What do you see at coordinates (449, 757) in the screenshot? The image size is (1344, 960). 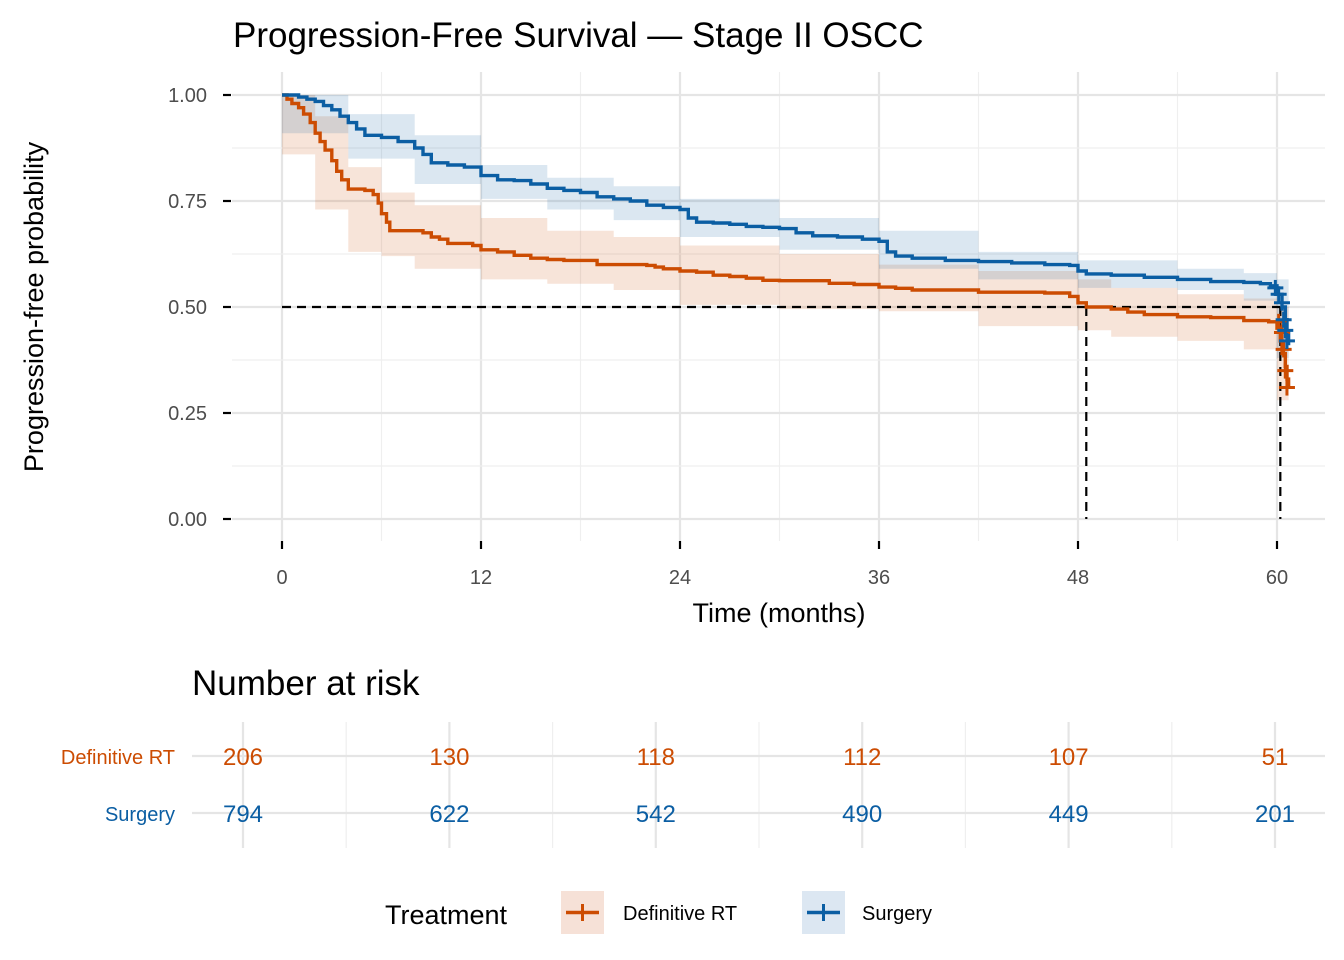 I see `risk-count: 130` at bounding box center [449, 757].